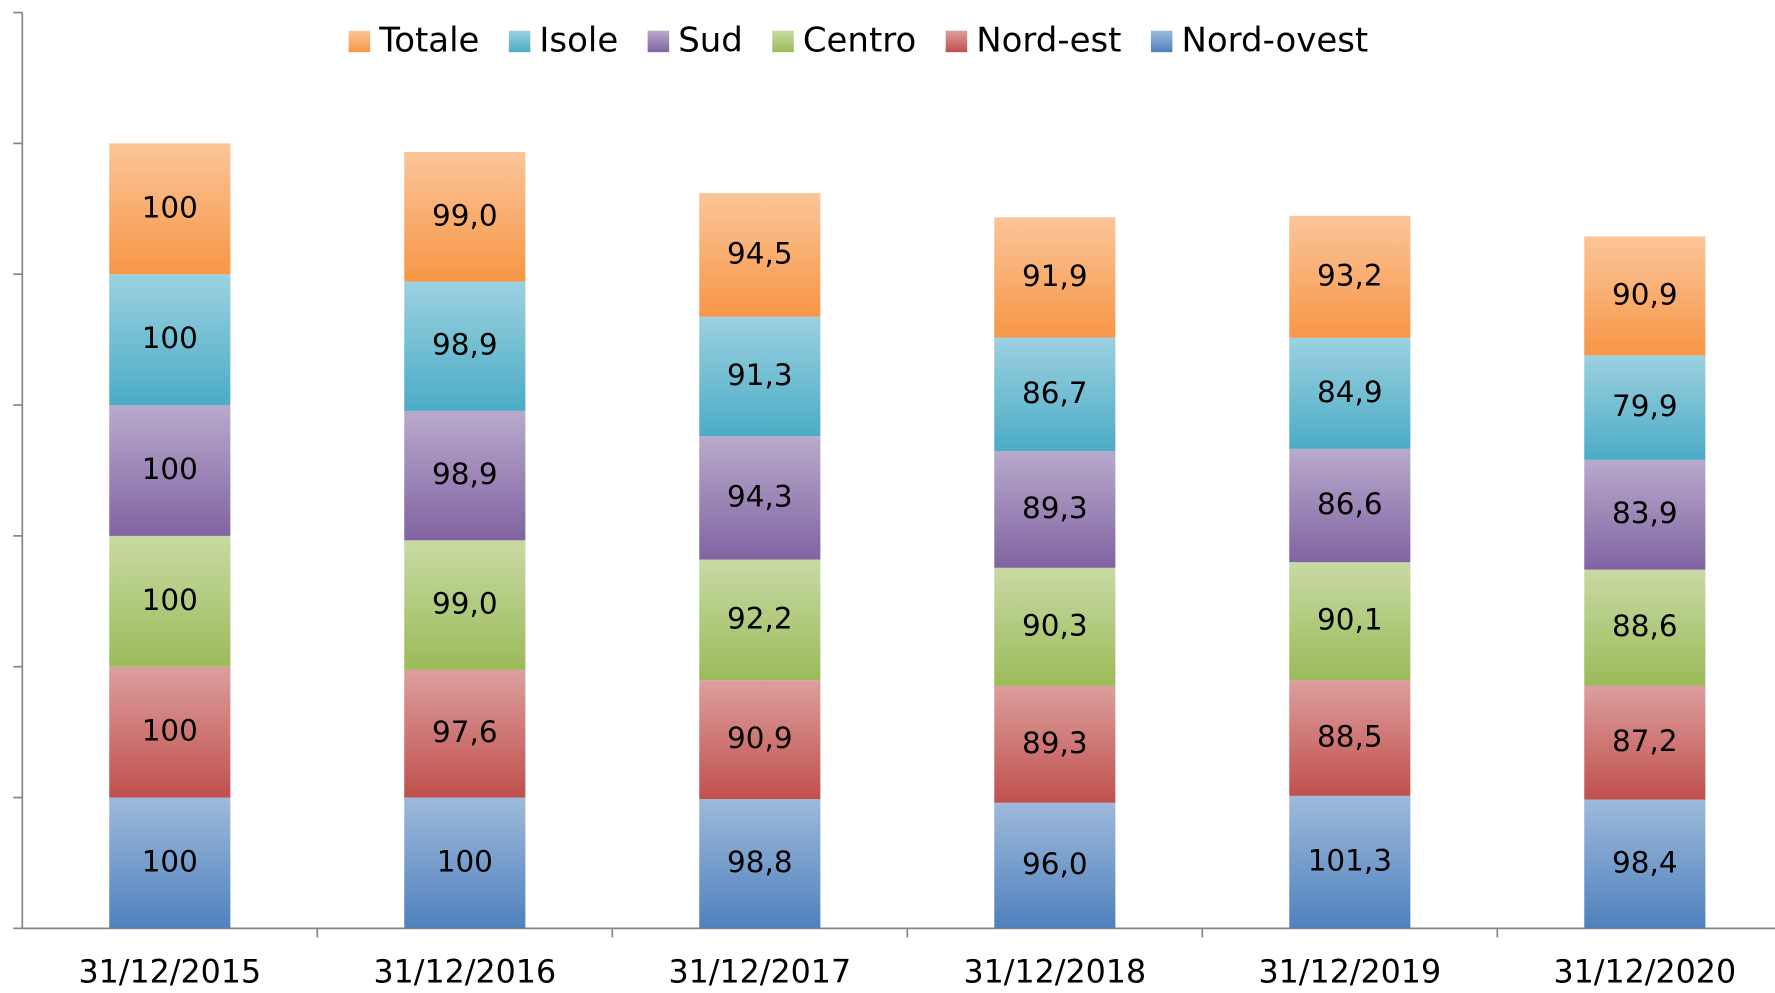 This screenshot has height=993, width=1775. I want to click on data-label: 90,3, so click(1055, 625).